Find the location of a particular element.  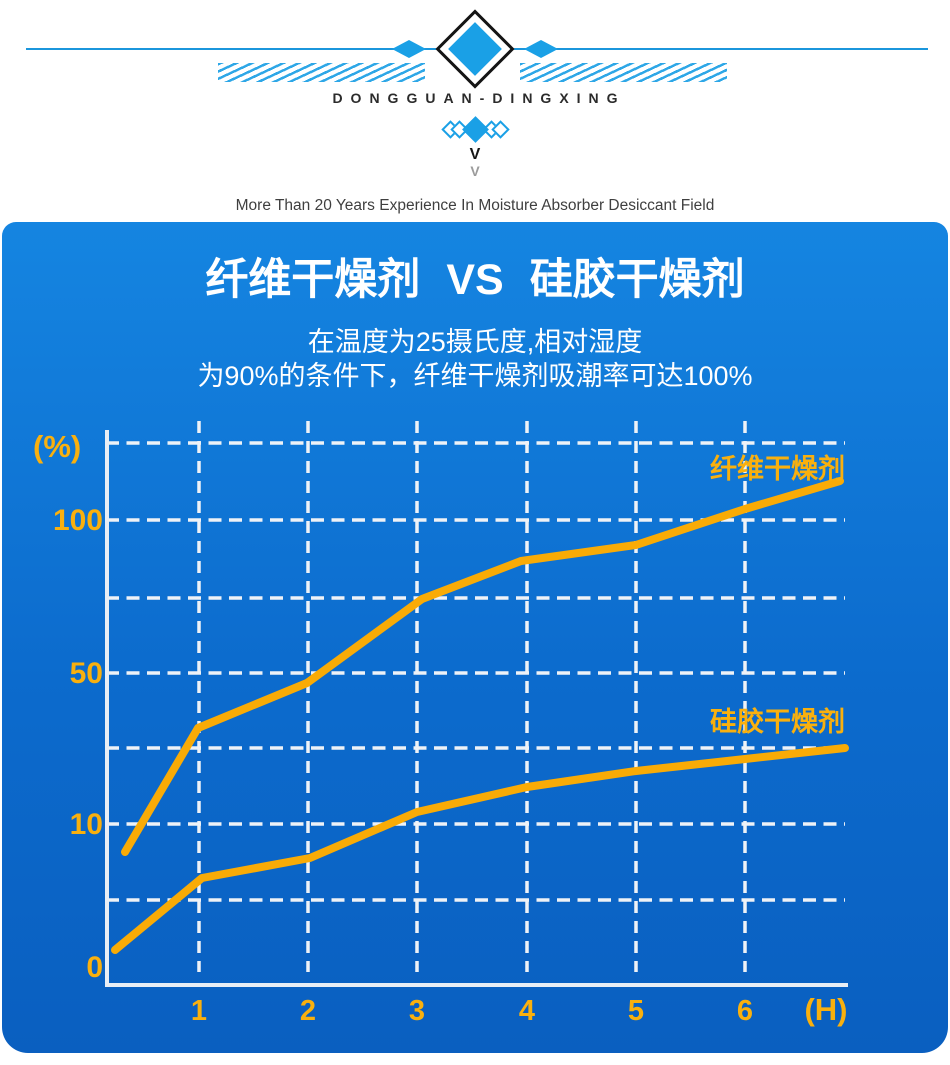

series-label-fiber: 纤维干燥剂 is located at coordinates (777, 469).